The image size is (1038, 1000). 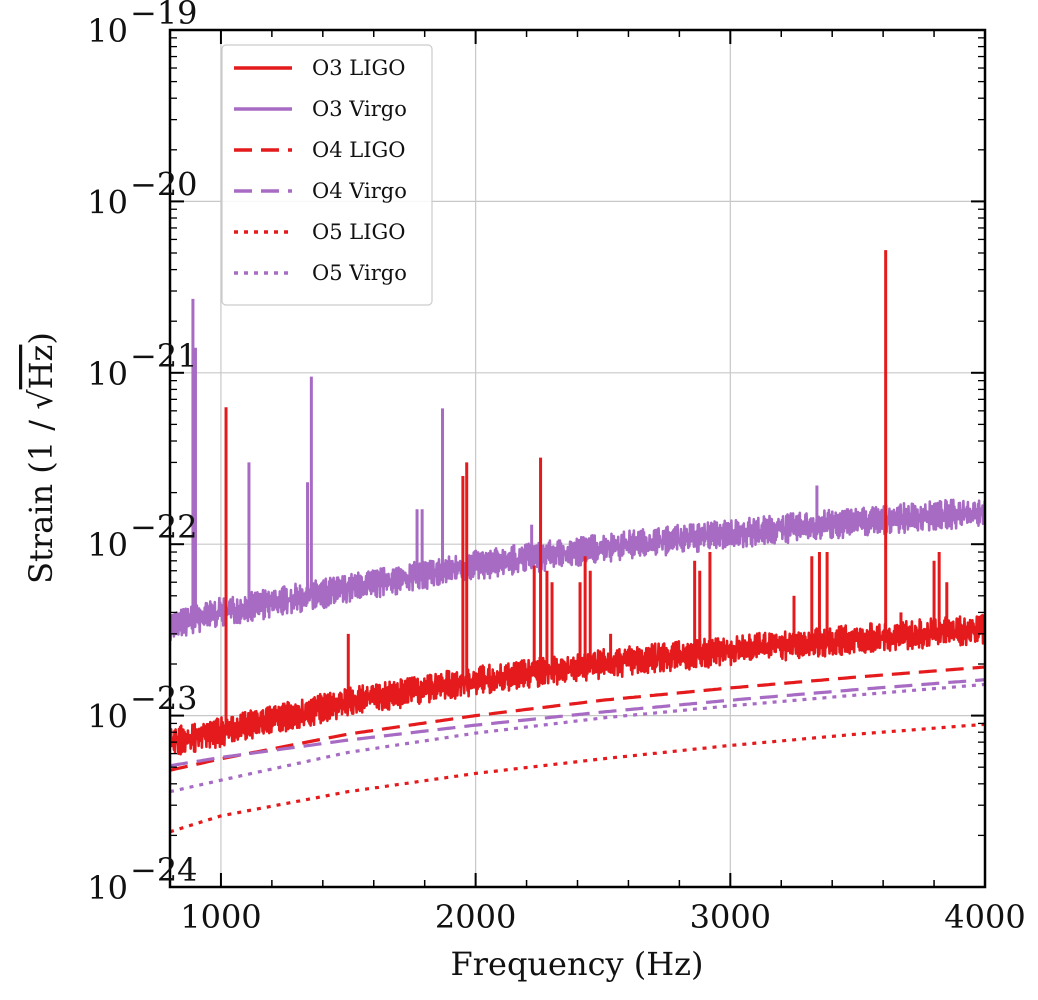 I want to click on y-axis-title: Strain (1 / √Hz), so click(x=41, y=458).